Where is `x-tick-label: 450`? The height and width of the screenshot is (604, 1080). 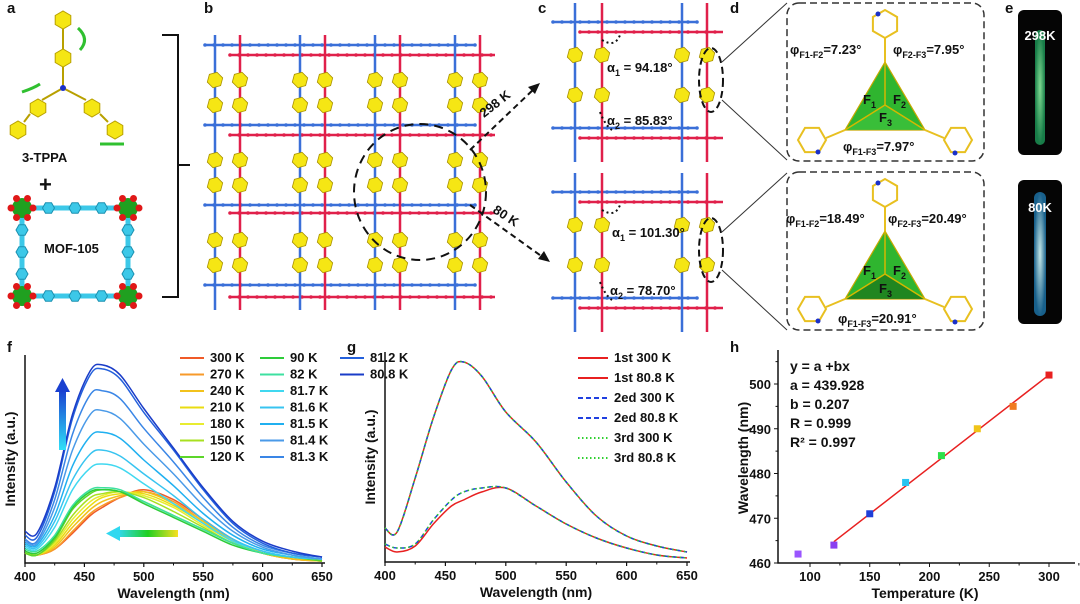
x-tick-label: 450 is located at coordinates (85, 576).